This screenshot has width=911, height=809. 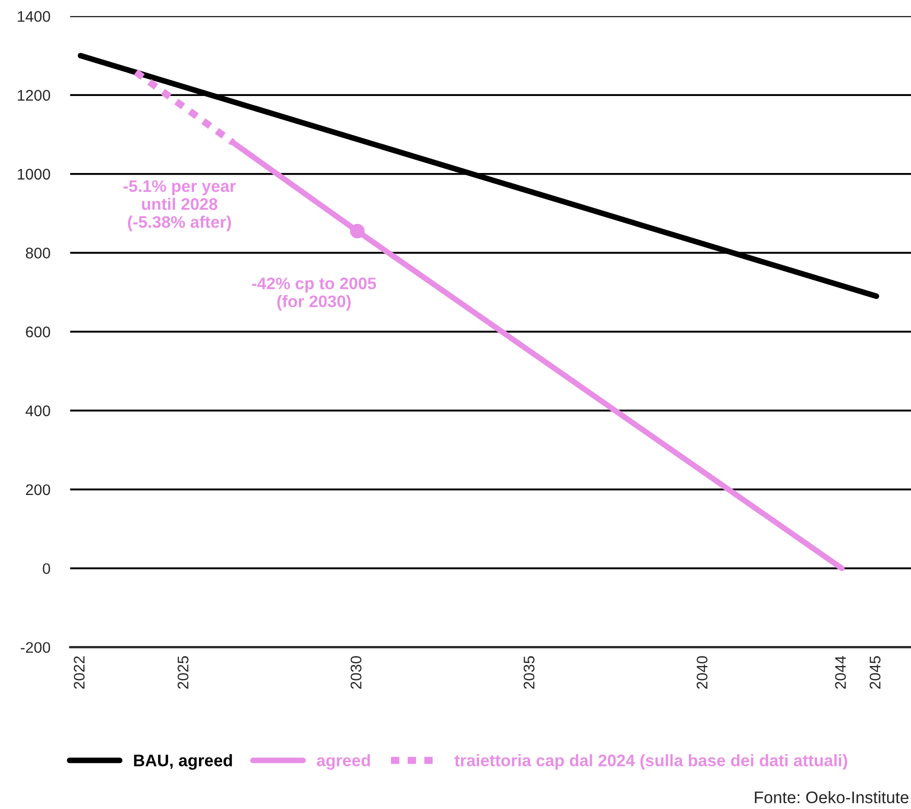 I want to click on y-tick-label: 1000, so click(x=34, y=174).